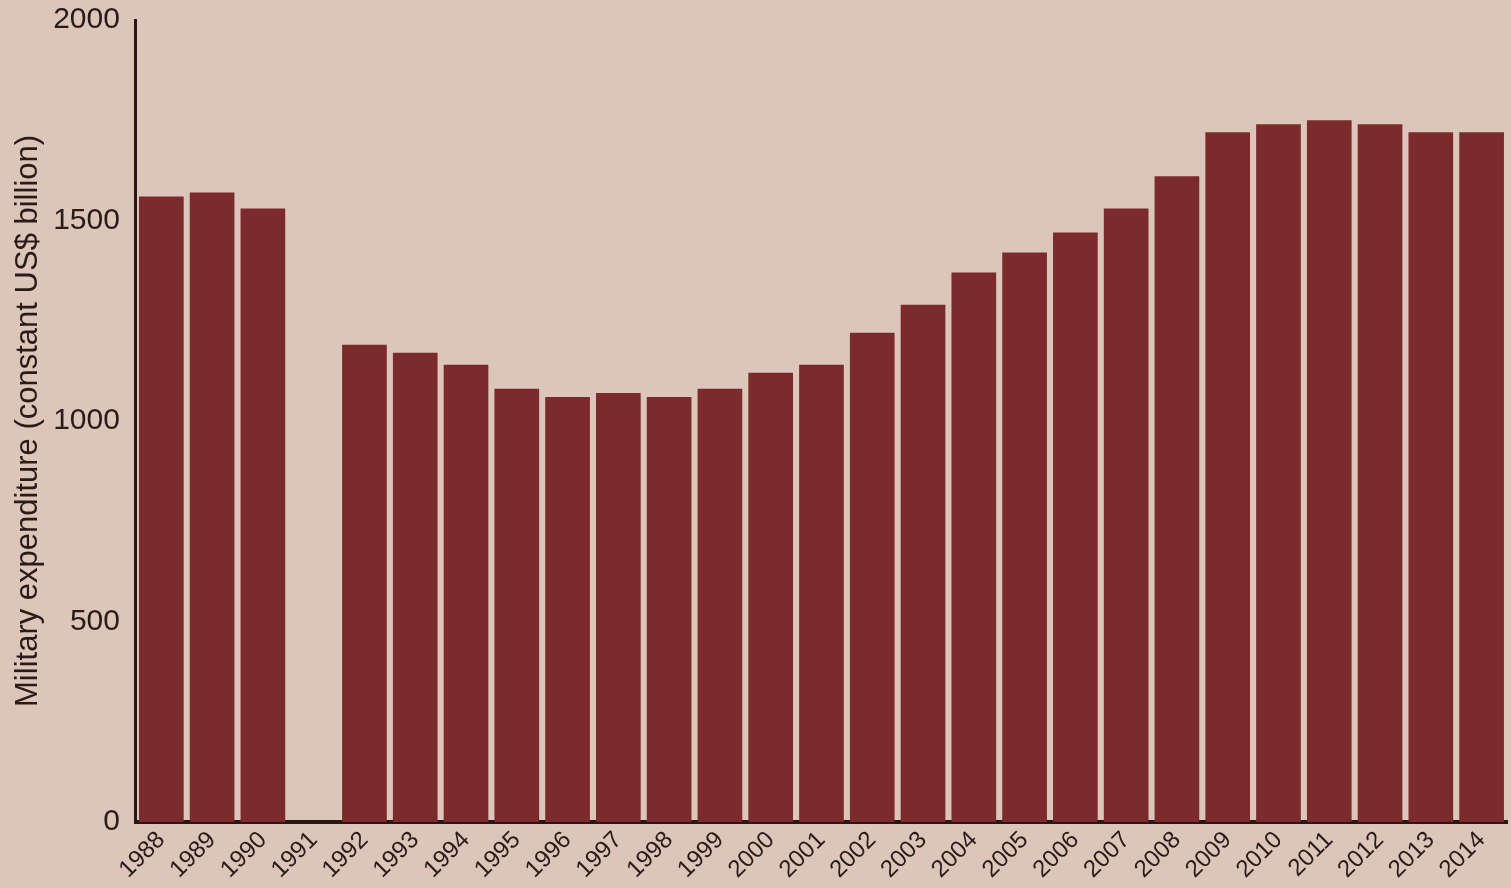 The image size is (1511, 888). Describe the element at coordinates (111, 820) in the screenshot. I see `y-tick-label: 0` at that location.